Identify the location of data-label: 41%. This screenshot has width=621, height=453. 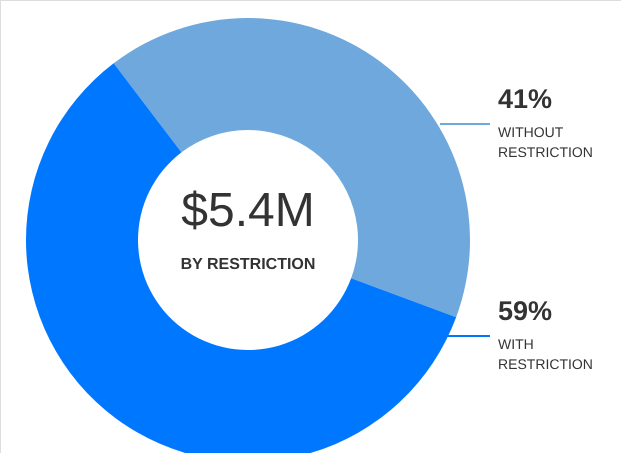
(525, 99).